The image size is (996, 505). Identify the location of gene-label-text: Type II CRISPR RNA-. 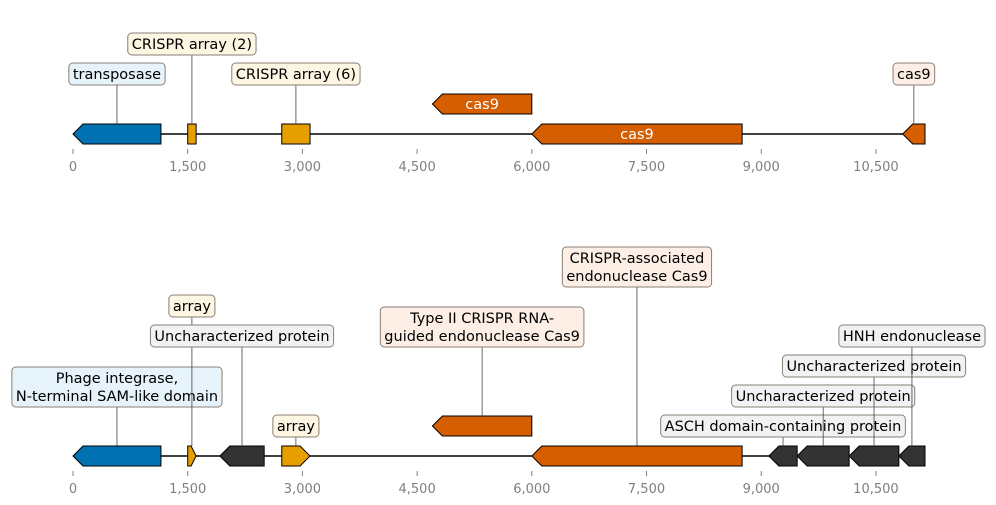
(481, 319).